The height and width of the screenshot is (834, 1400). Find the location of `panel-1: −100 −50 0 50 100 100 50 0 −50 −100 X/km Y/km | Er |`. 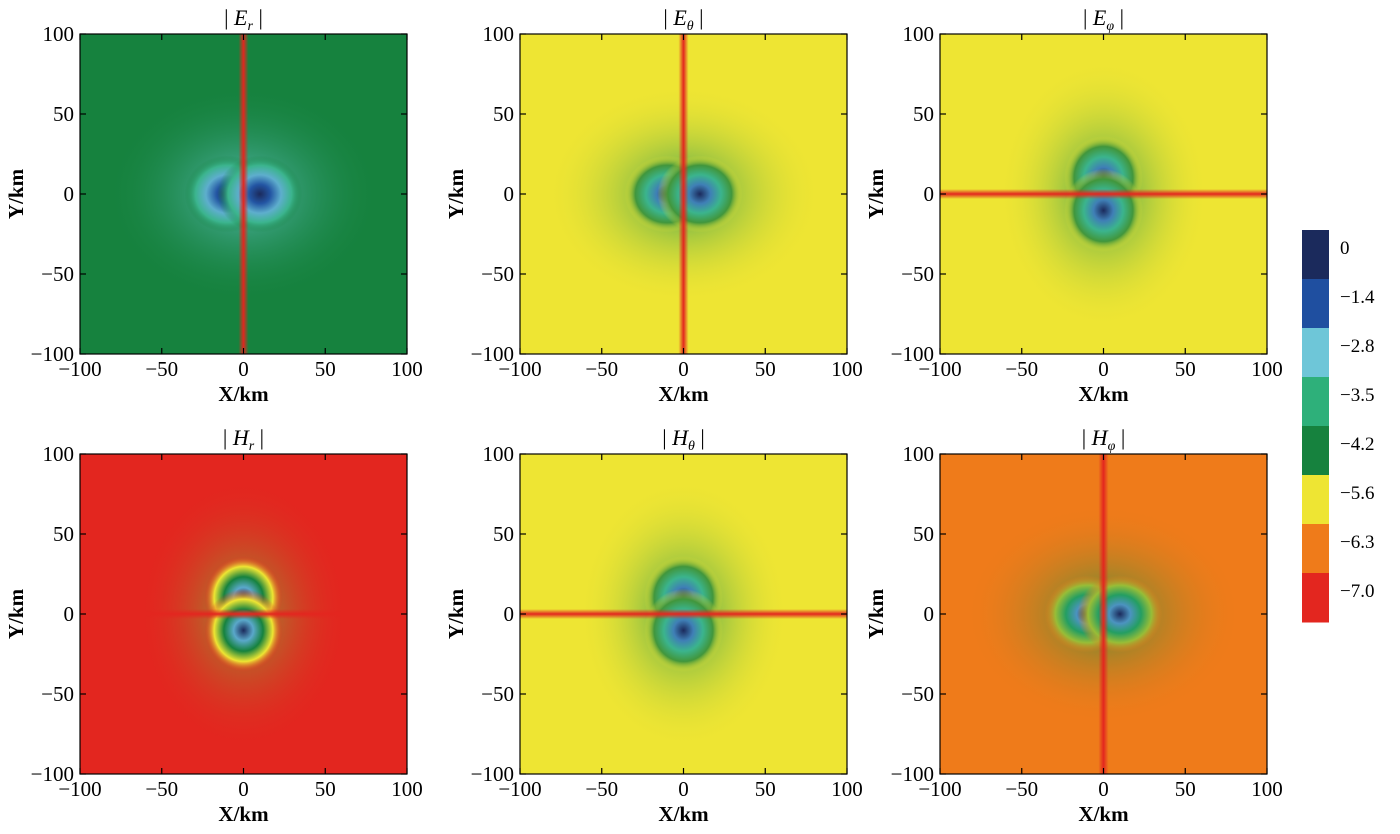

panel-1: −100 −50 0 50 100 100 50 0 −50 −100 X/km Y/km | Er | is located at coordinates (213, 205).